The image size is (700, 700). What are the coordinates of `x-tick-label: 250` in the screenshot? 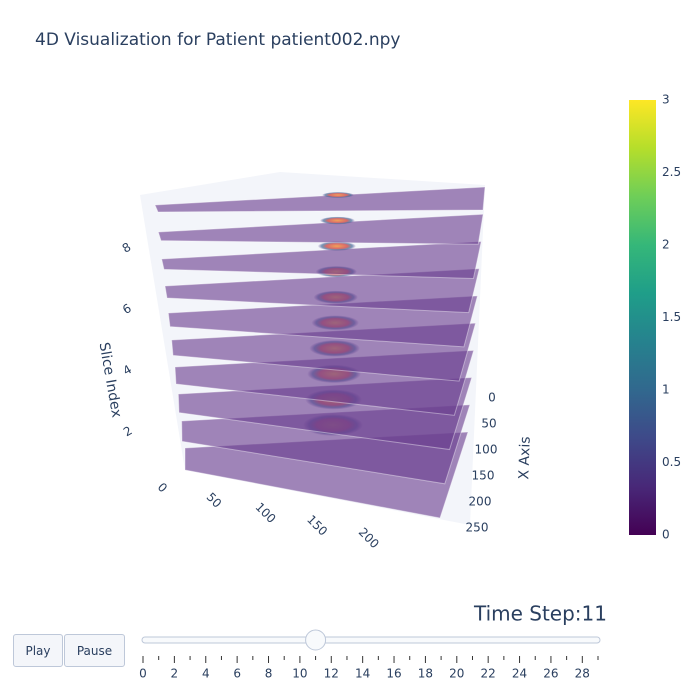 It's located at (477, 528).